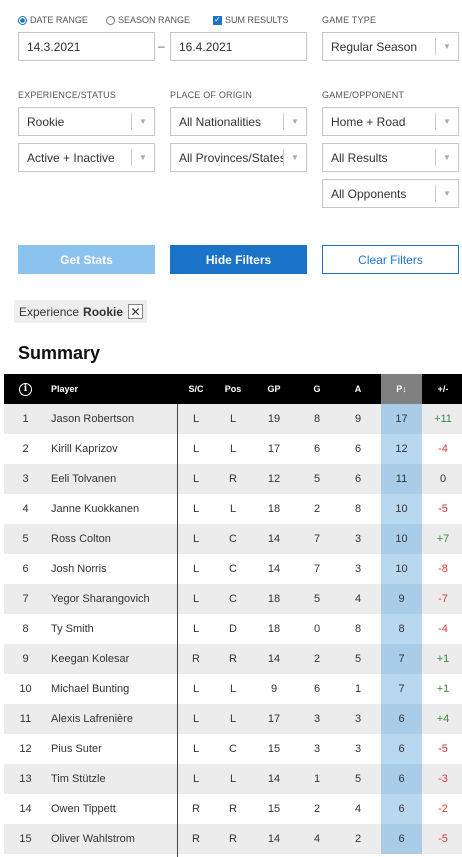  What do you see at coordinates (148, 20) in the screenshot?
I see `season-range-radio: SEASON RANGE` at bounding box center [148, 20].